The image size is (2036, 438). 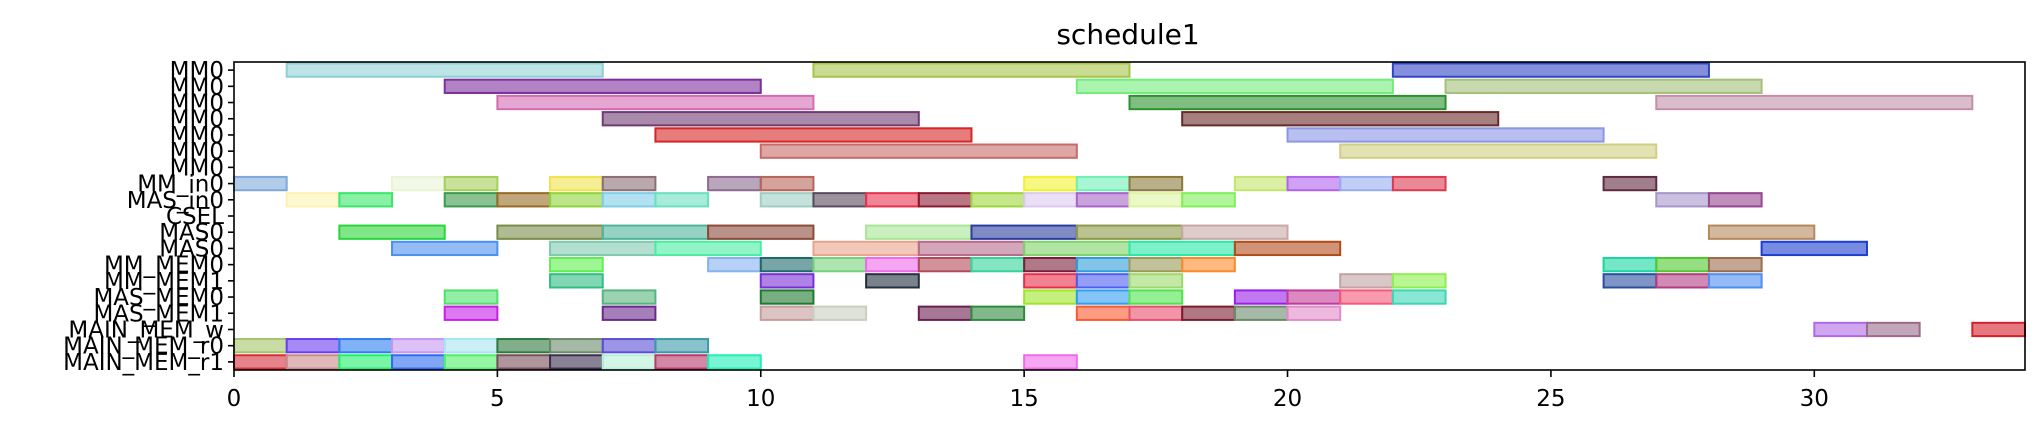 I want to click on x-tick-label: 15, so click(x=1024, y=399).